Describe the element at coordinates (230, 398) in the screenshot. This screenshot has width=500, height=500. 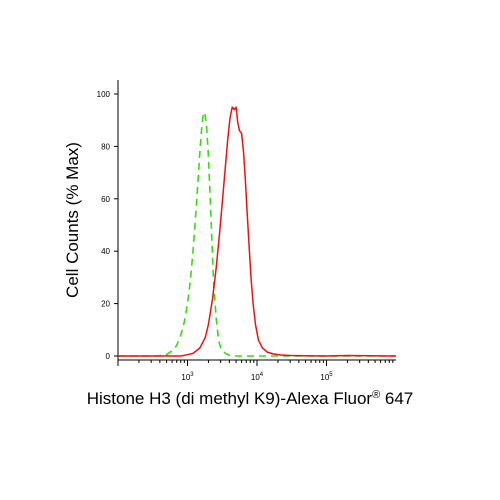
I see `x-axis-title-main: Histone H3 (di methyl K9)-Alexa Fluor` at that location.